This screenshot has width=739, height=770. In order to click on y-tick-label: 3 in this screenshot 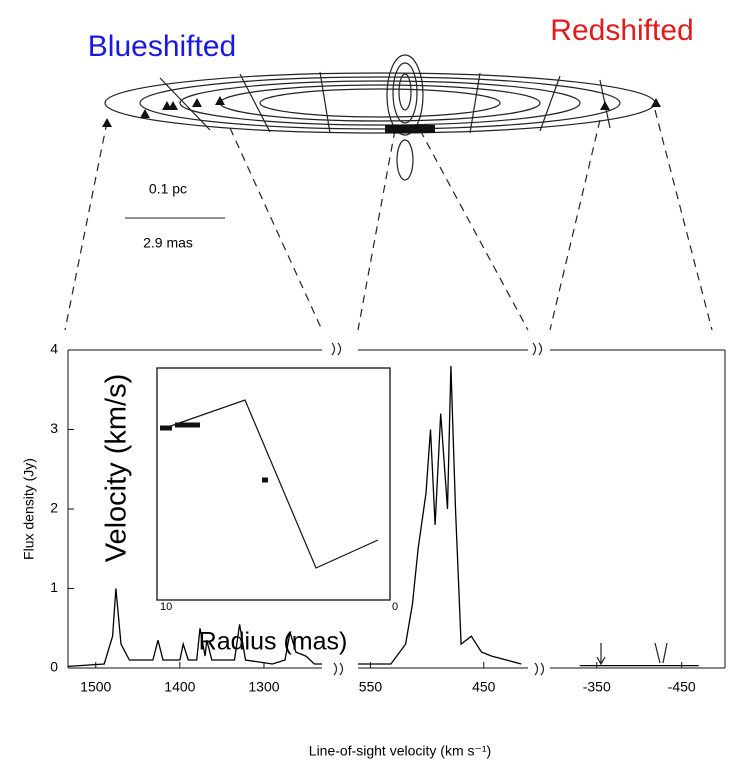, I will do `click(54, 428)`.